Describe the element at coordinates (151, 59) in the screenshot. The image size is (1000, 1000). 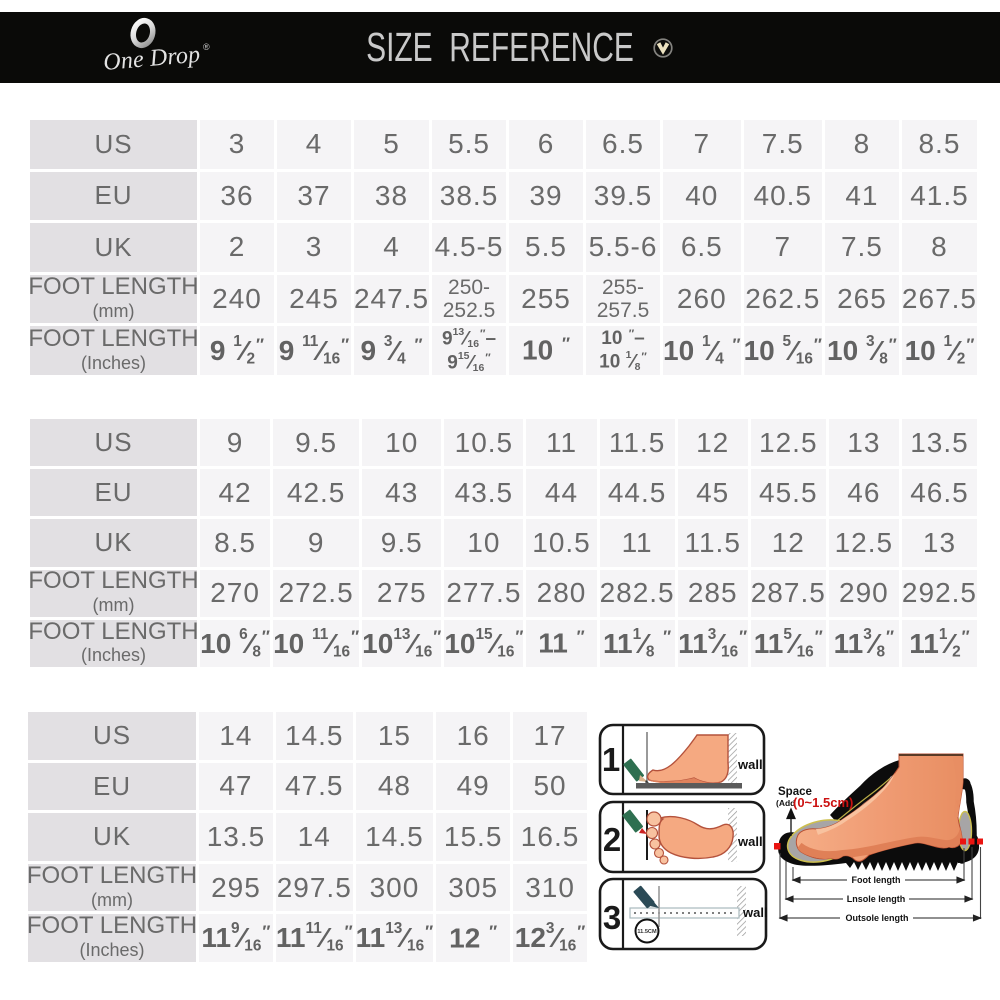
I see `svg-text: One Drop` at that location.